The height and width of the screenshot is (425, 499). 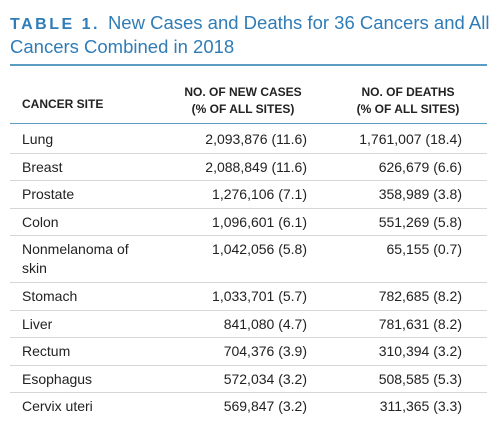 I want to click on column-header: NO. OF DEATHS, so click(x=408, y=92).